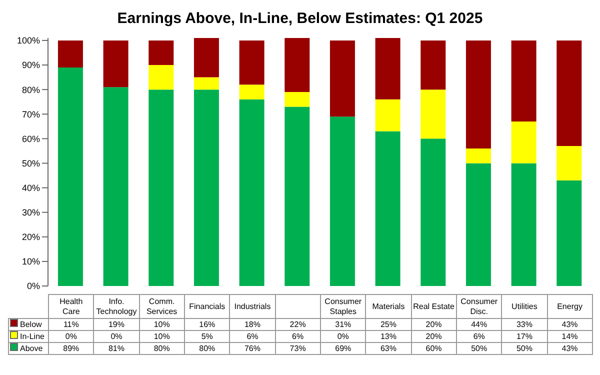 The image size is (600, 375). What do you see at coordinates (31, 65) in the screenshot?
I see `y-tick-label: 90%` at bounding box center [31, 65].